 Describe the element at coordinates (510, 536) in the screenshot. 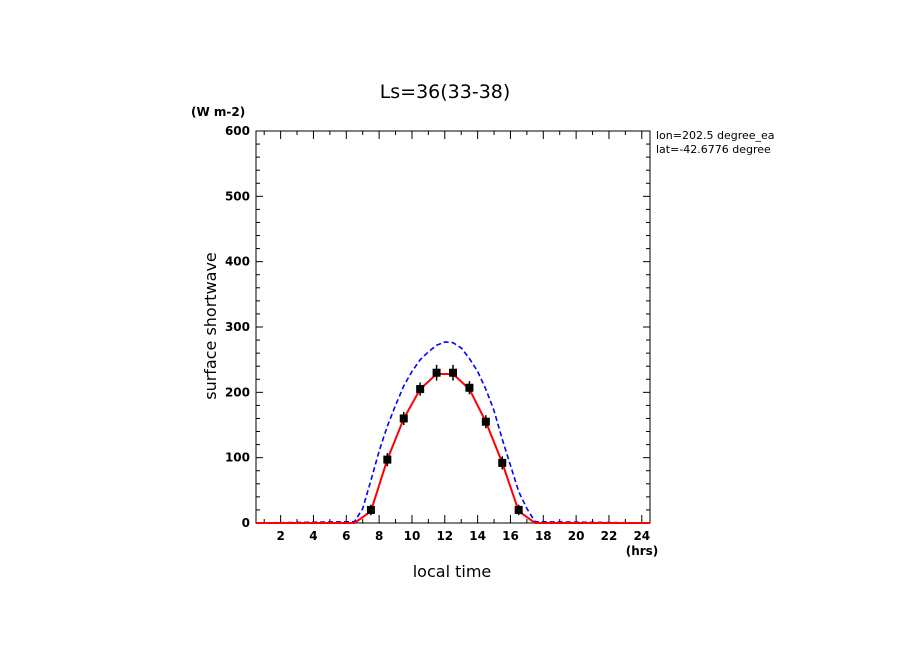

I see `x-tick-label: 16` at that location.